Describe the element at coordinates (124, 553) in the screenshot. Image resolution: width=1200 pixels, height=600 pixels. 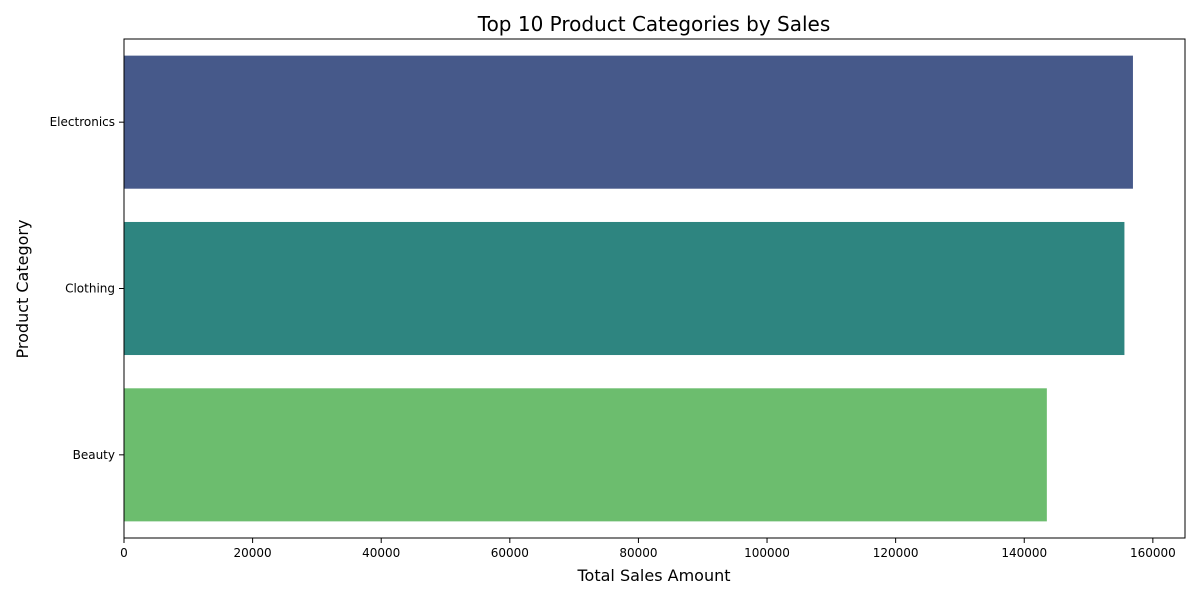
I see `x-tick-label: 0` at that location.